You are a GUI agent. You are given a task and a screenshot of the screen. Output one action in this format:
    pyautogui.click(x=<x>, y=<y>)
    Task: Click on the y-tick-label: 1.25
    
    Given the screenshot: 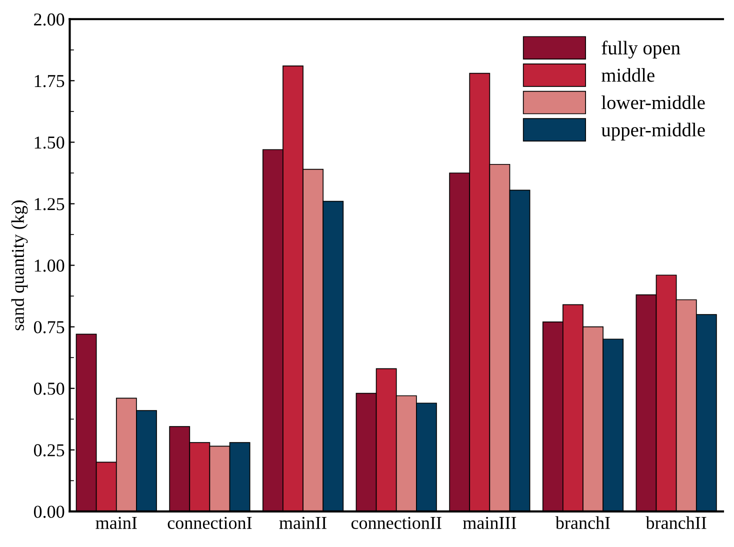 What is the action you would take?
    pyautogui.click(x=49, y=204)
    